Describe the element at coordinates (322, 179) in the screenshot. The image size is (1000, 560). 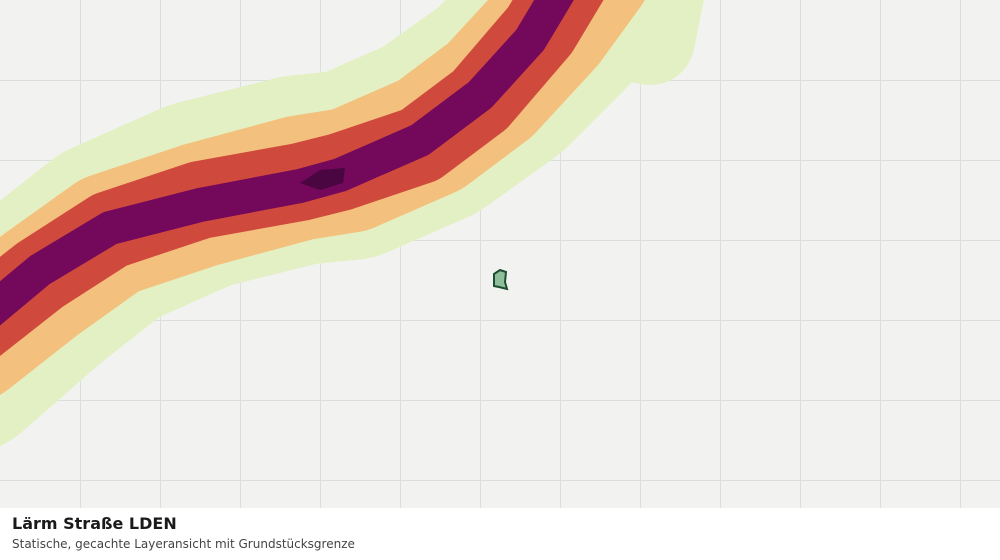
I see `noise-hotspot` at that location.